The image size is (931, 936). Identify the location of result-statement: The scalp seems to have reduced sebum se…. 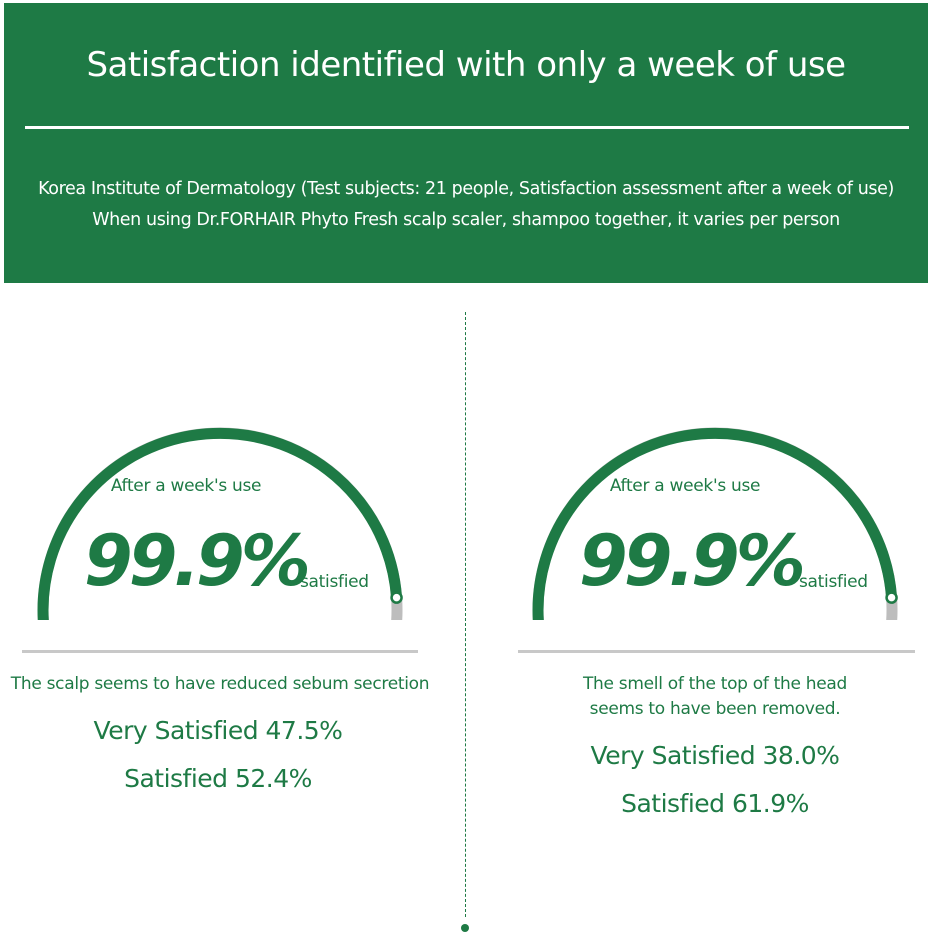
(220, 684).